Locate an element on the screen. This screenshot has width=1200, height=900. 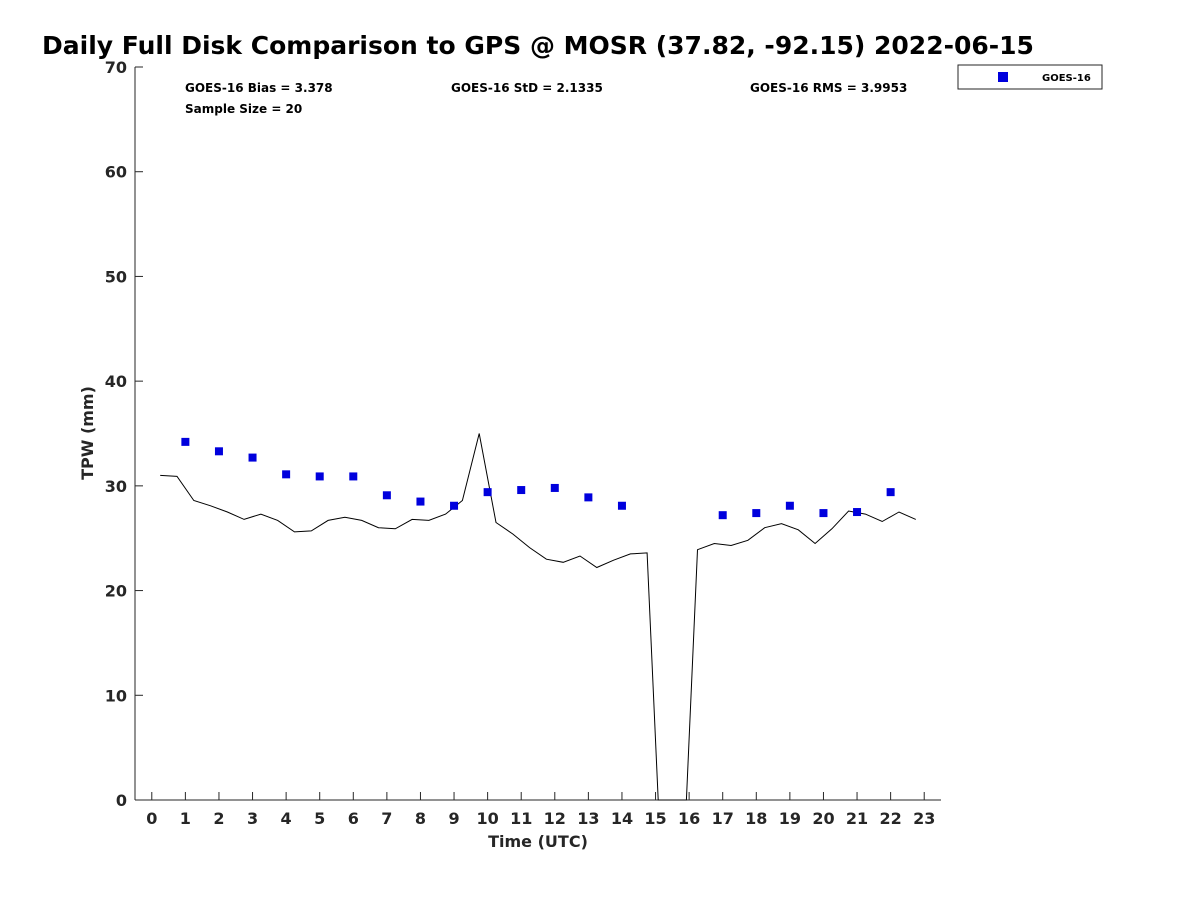
y-tick-label: 0 is located at coordinates (121, 800).